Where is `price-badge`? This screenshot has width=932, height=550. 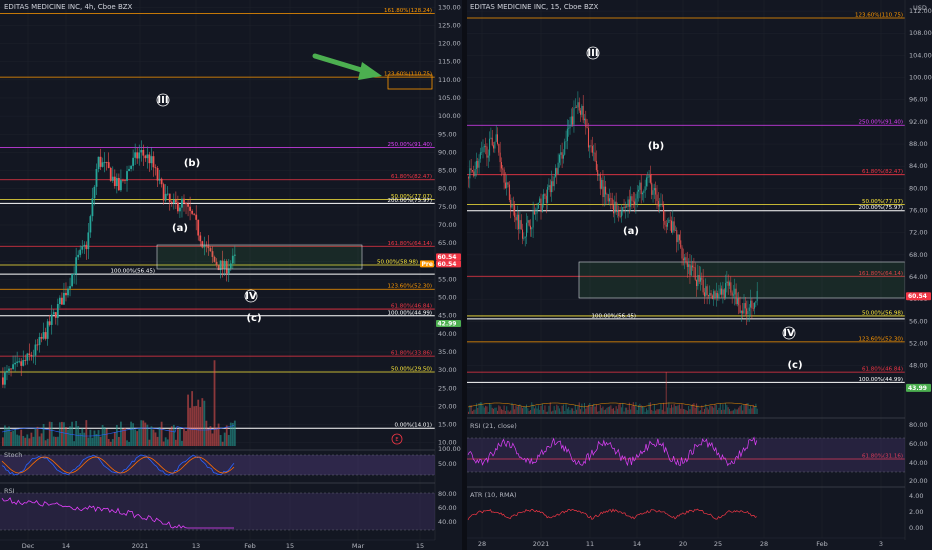 price-badge is located at coordinates (427, 264).